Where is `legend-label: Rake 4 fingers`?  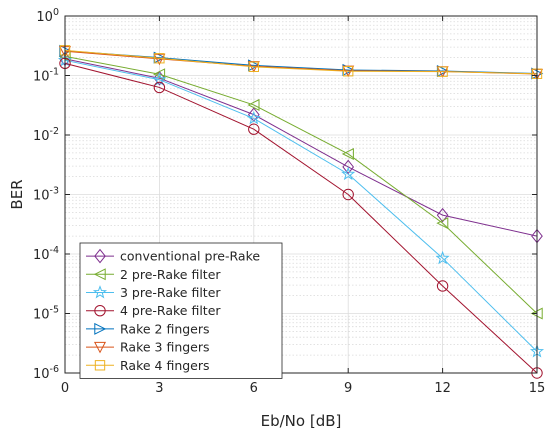 legend-label: Rake 4 fingers is located at coordinates (165, 365).